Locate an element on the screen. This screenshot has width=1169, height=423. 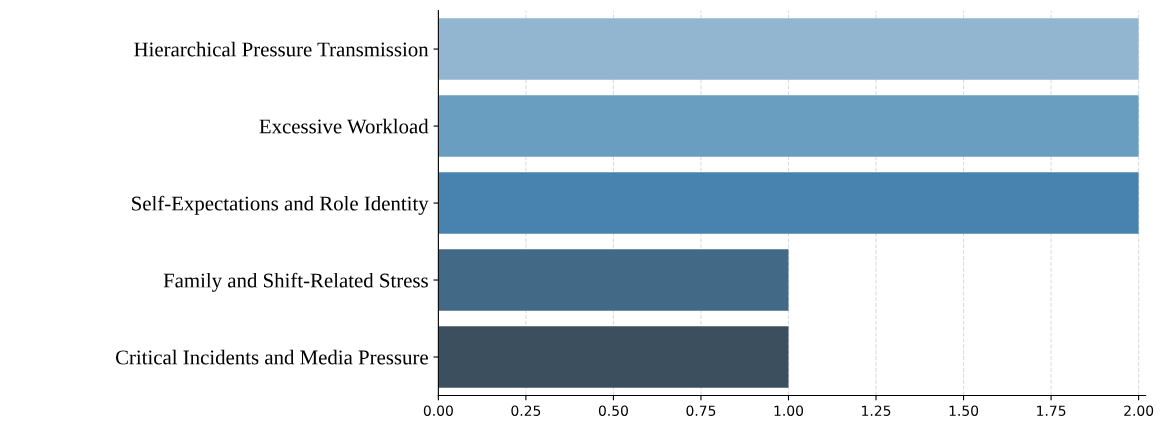
x-tick-label: 1.50 is located at coordinates (964, 410).